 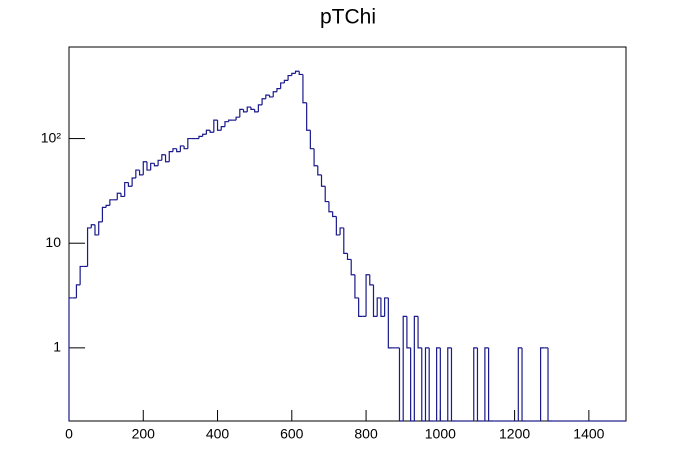 I want to click on y-tick-label: 1, so click(x=57, y=347).